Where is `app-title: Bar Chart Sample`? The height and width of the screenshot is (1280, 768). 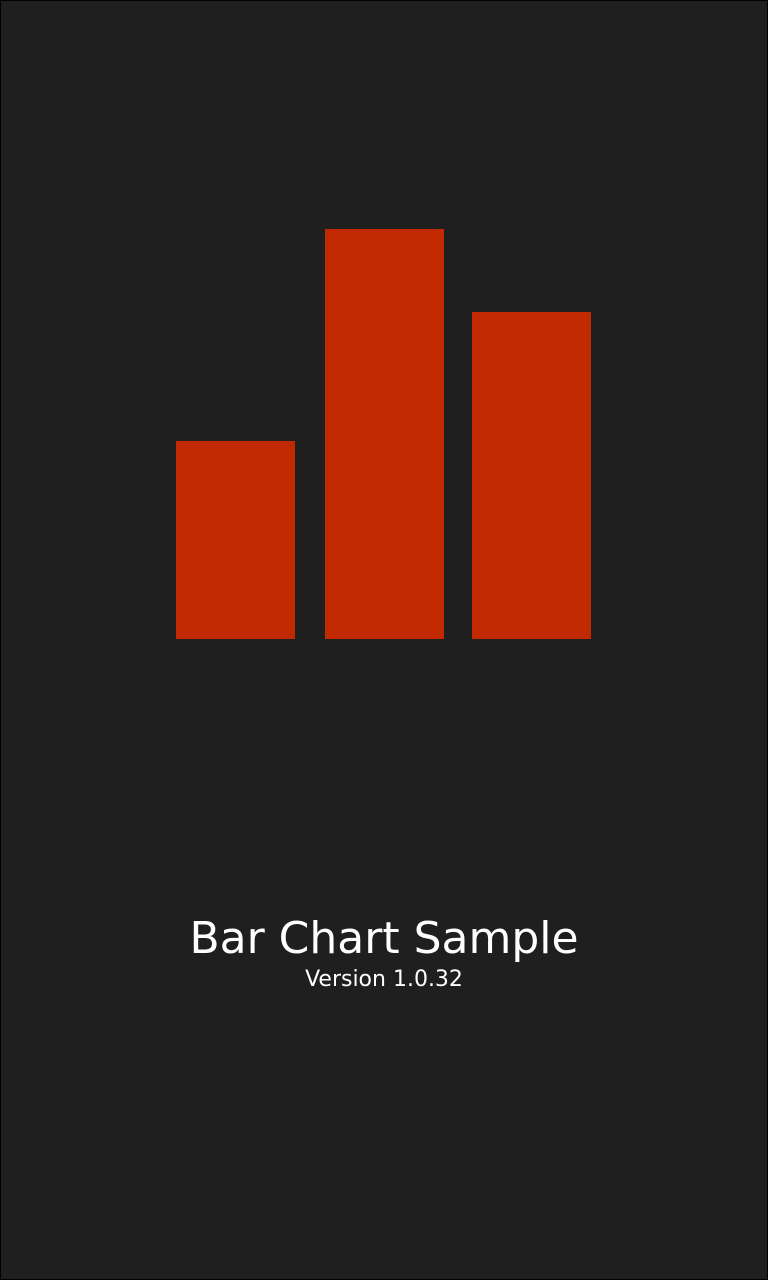
app-title: Bar Chart Sample is located at coordinates (384, 939).